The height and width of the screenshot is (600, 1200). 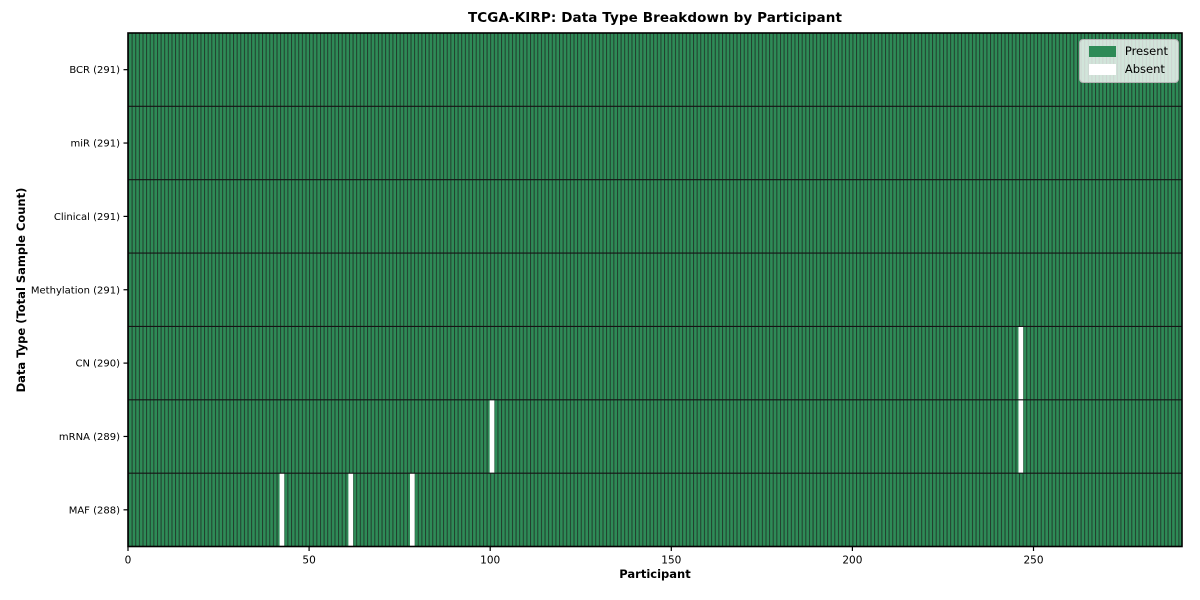 I want to click on y-axis-label: Data Type (Total Sample Count), so click(x=21, y=290).